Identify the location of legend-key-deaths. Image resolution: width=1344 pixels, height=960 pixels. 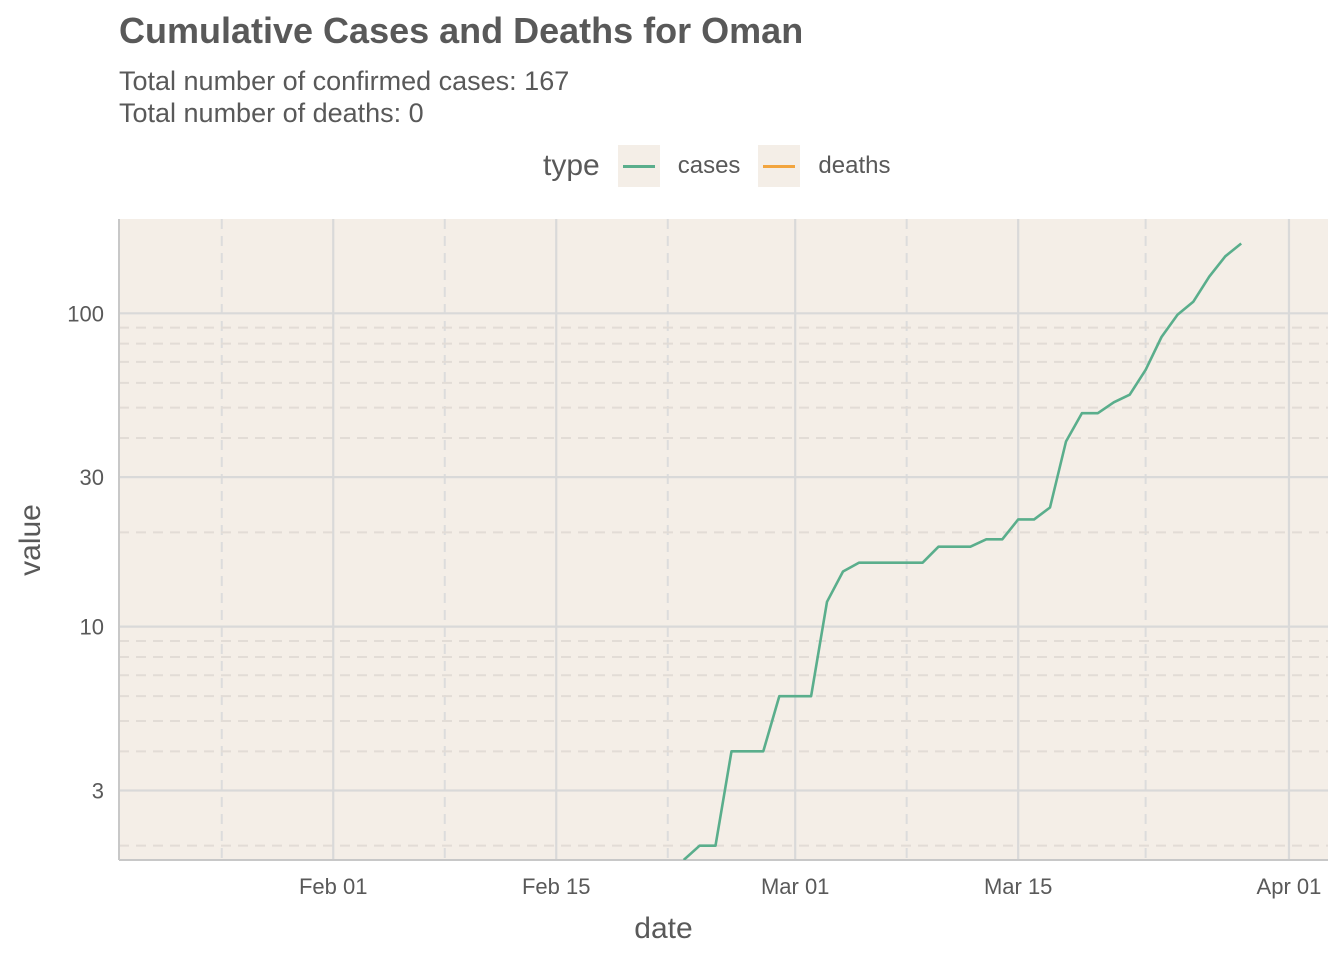
(779, 166).